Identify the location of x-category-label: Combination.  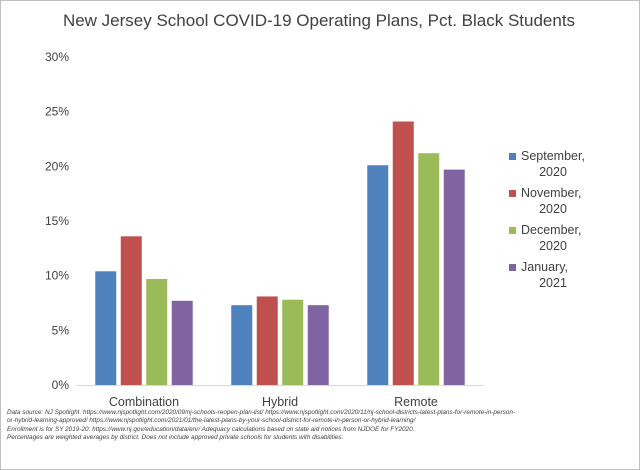
(144, 402).